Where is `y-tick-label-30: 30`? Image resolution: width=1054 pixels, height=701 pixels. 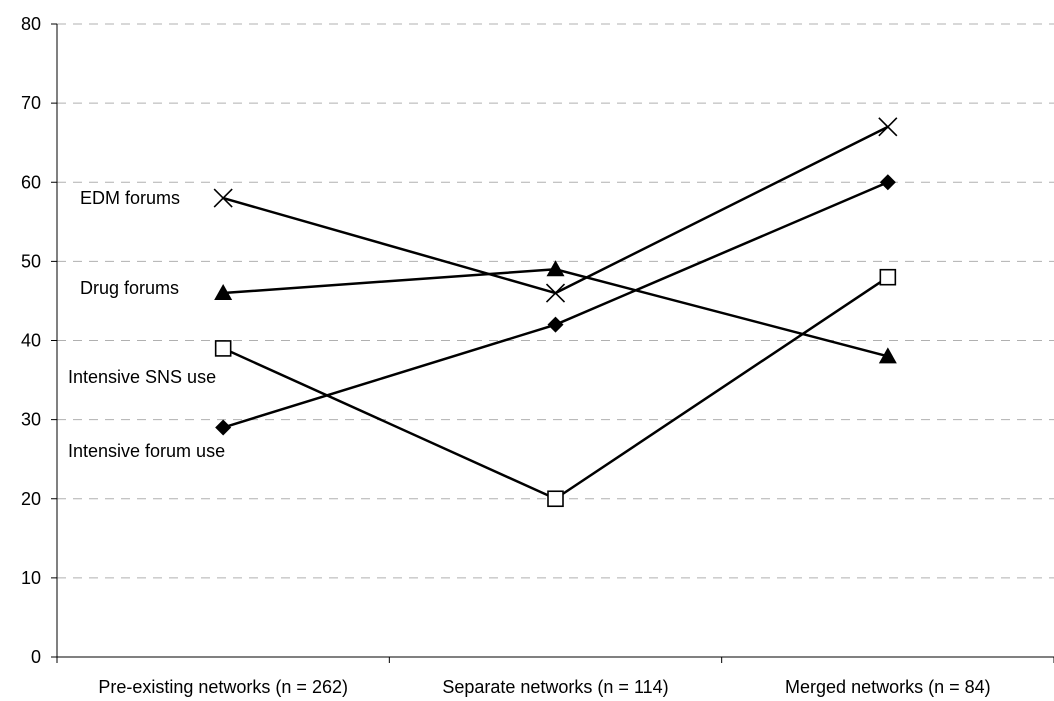
y-tick-label-30: 30 is located at coordinates (31, 420).